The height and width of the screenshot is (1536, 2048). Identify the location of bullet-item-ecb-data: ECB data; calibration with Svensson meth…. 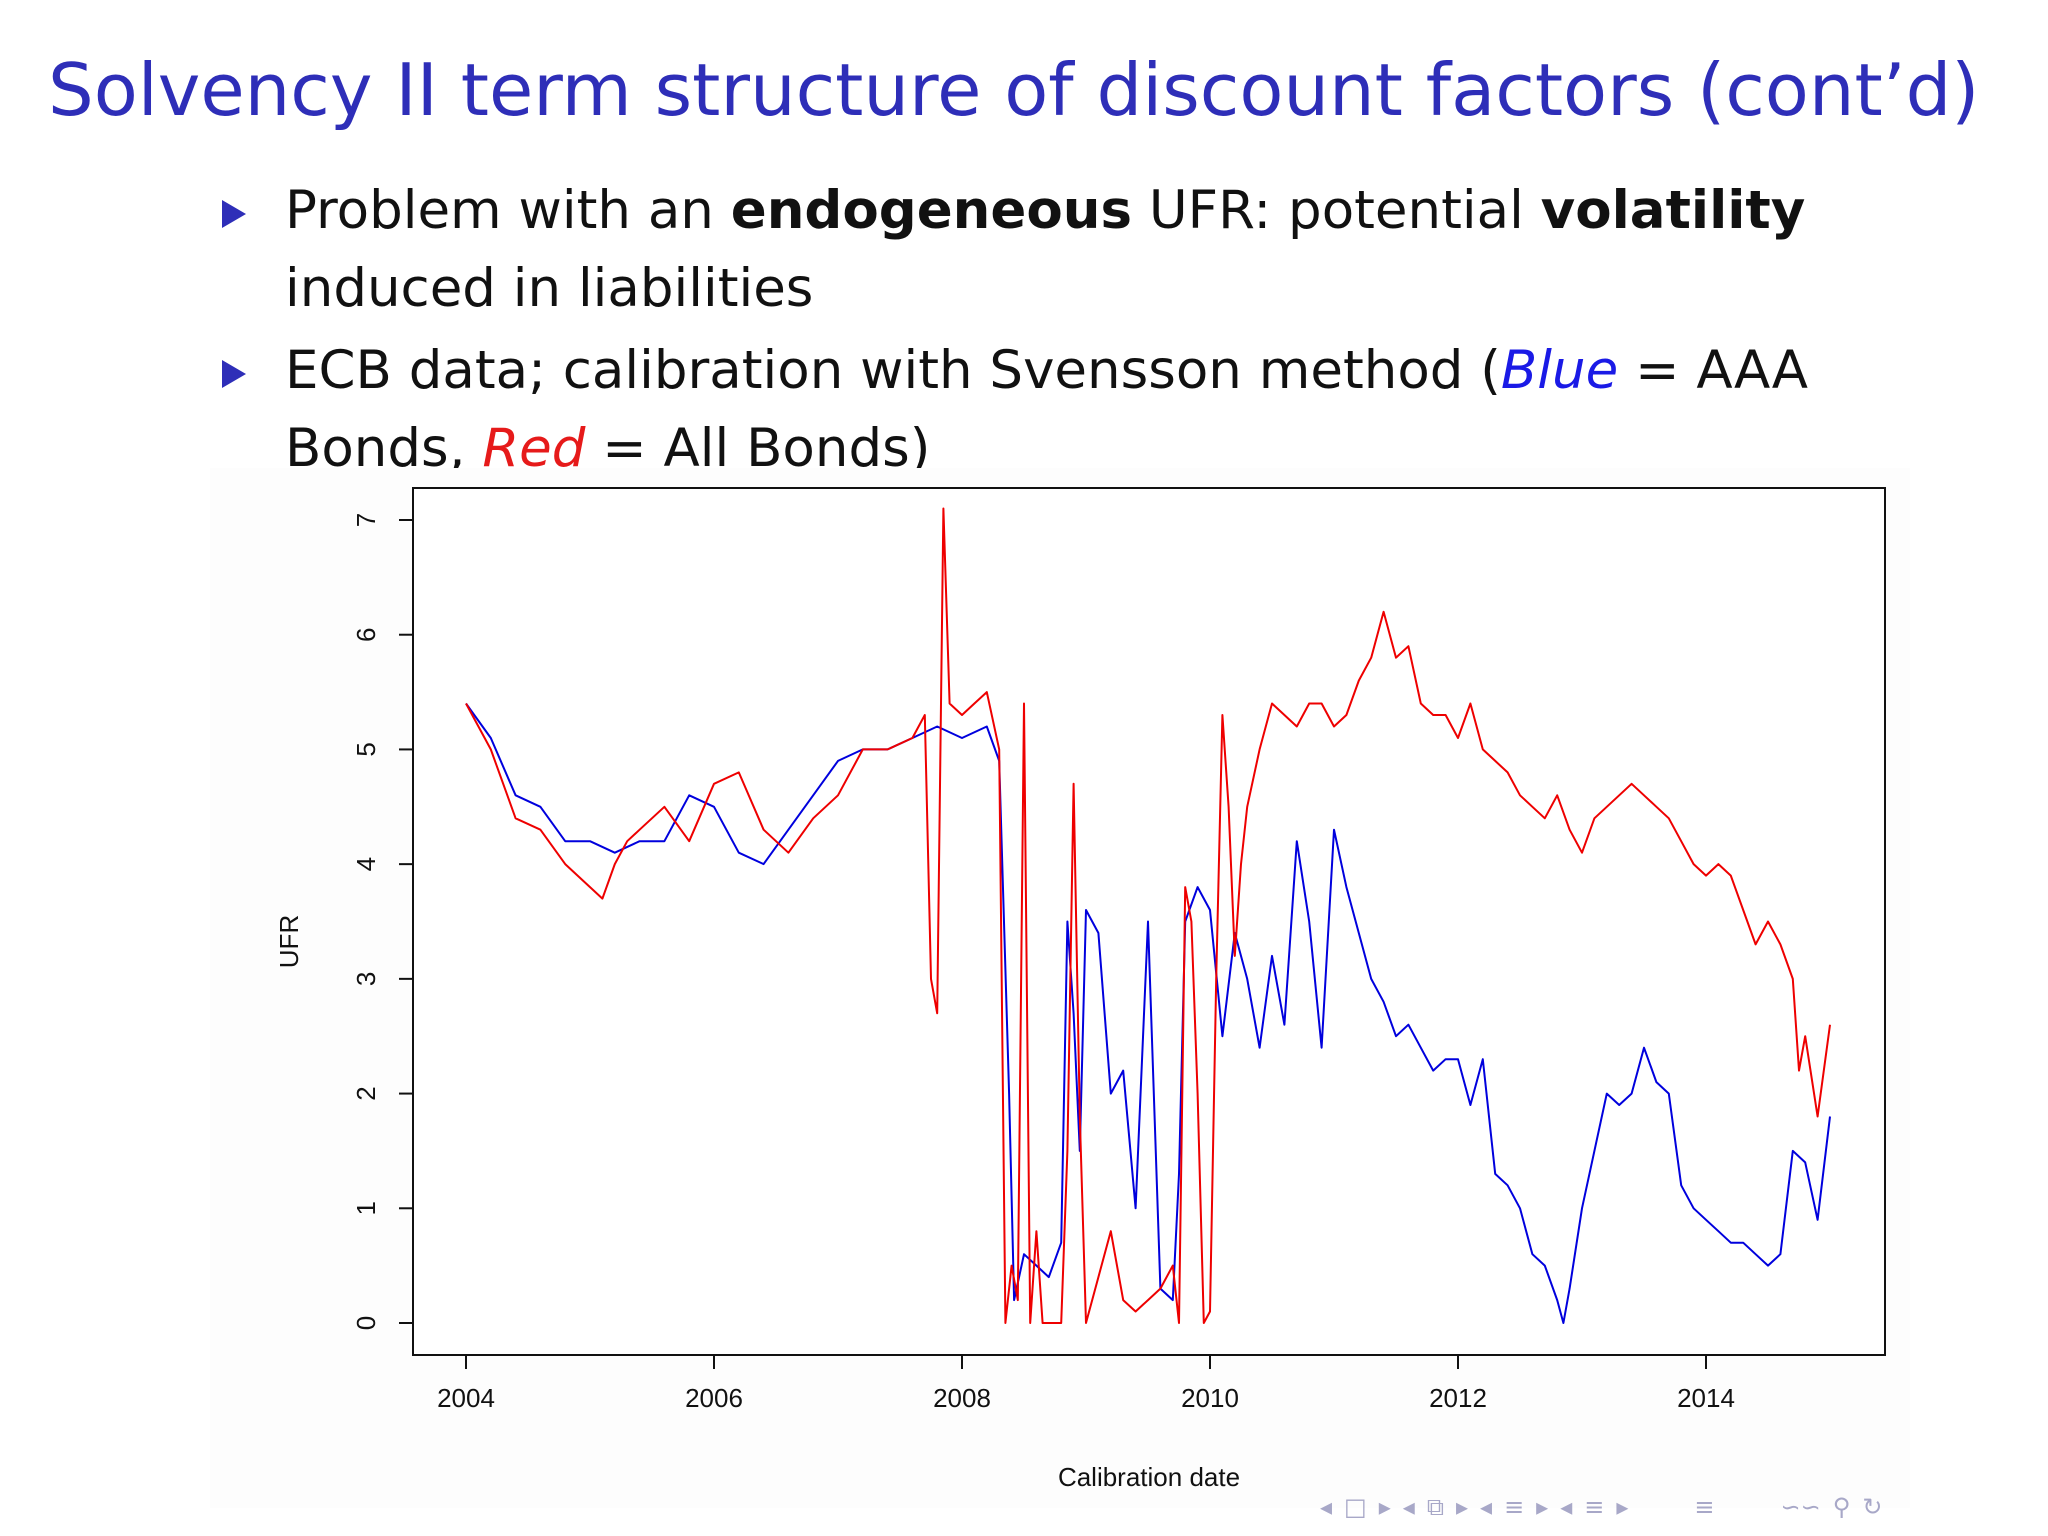
(1040, 410).